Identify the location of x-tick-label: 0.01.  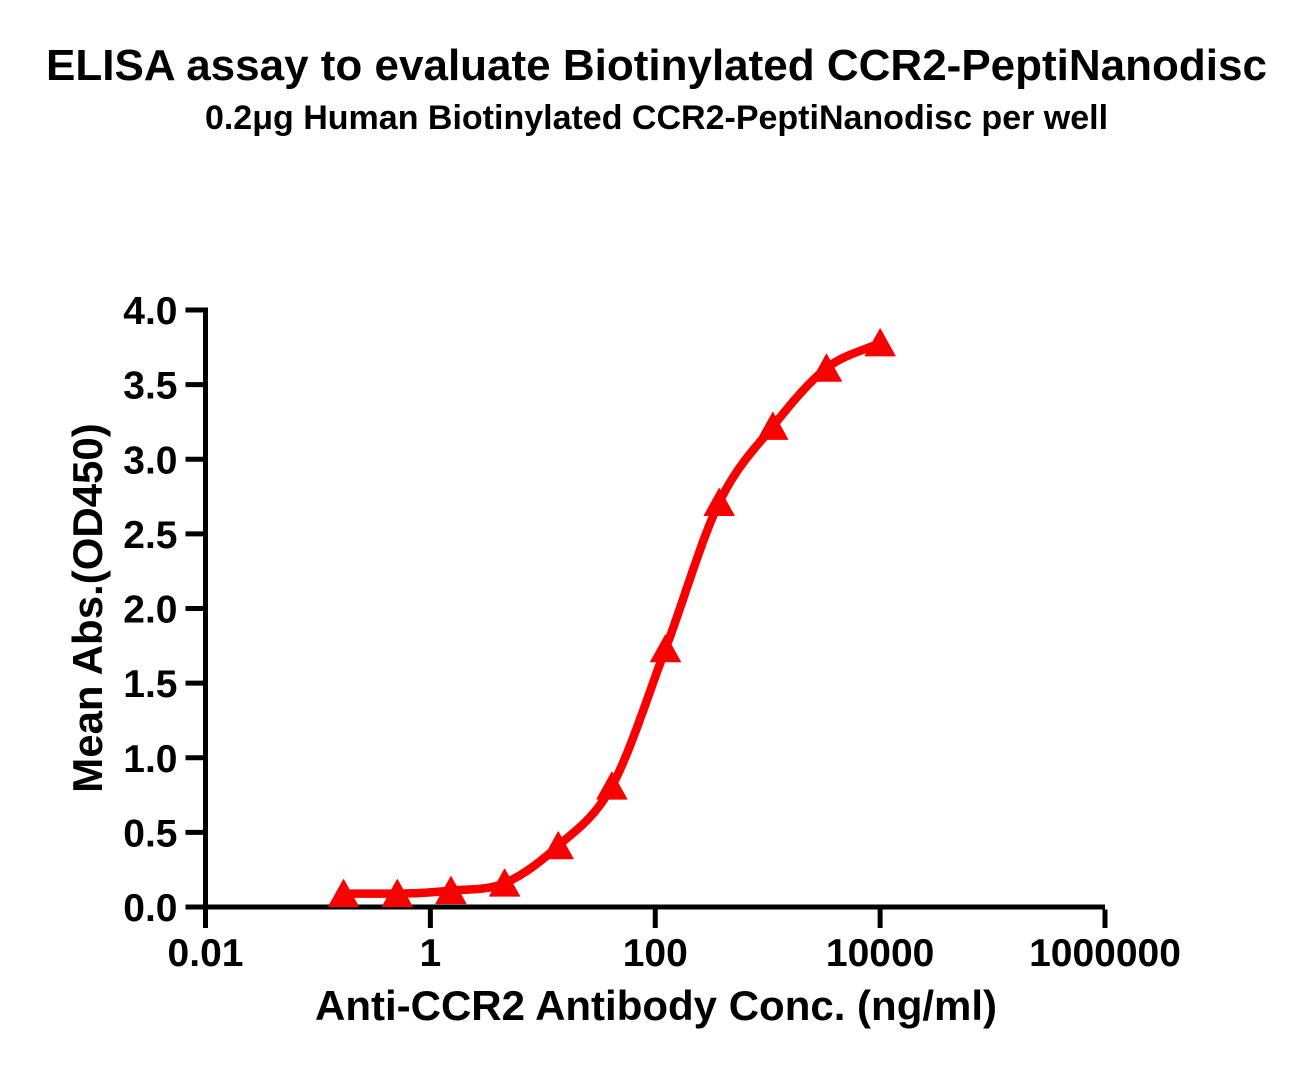
(206, 953).